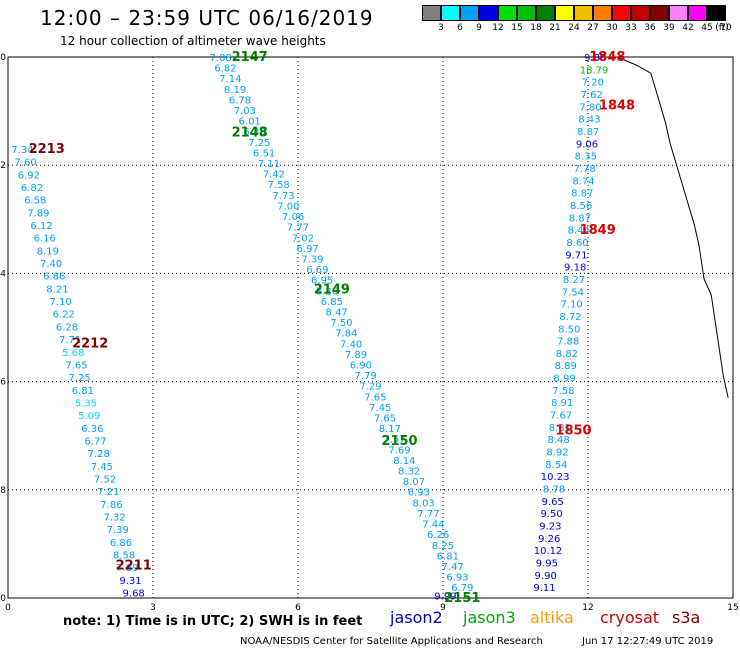  Describe the element at coordinates (598, 230) in the screenshot. I see `pass-label: 1849` at that location.